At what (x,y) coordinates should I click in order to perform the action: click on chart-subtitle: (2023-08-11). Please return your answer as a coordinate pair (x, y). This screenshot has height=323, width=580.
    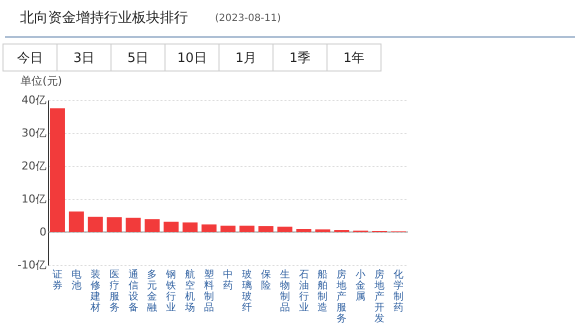
    Looking at the image, I should click on (248, 18).